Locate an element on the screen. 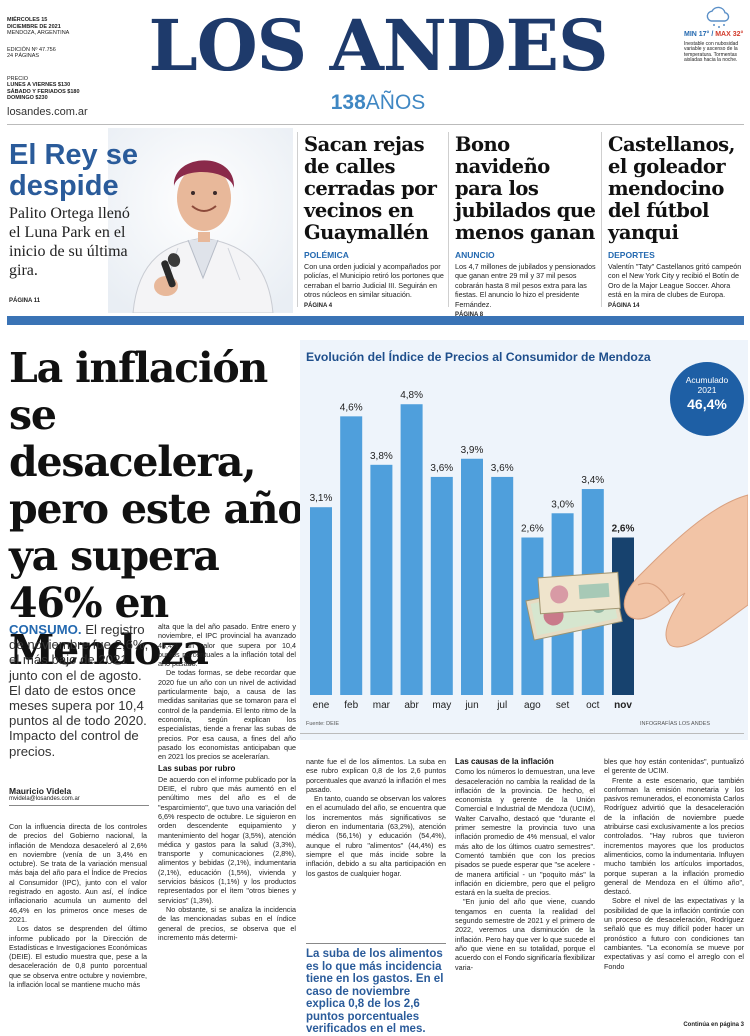 This screenshot has width=750, height=1036. cloud-snow-icon is located at coordinates (718, 17).